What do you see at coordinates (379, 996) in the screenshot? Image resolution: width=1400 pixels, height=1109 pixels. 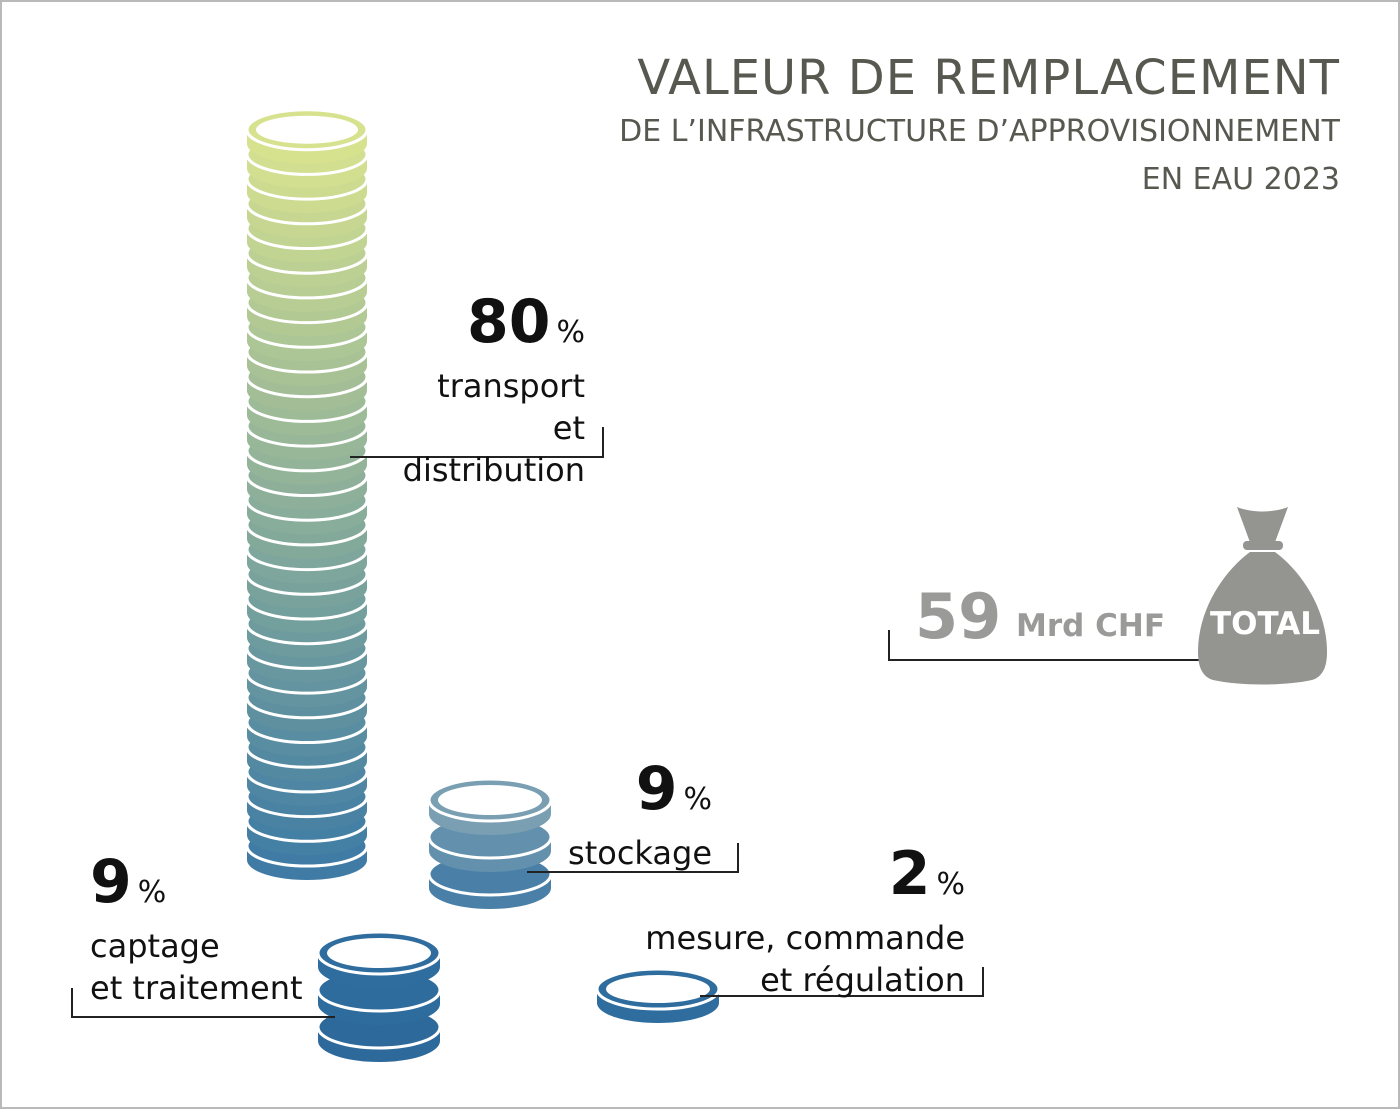 I see `coin-stack-captage` at bounding box center [379, 996].